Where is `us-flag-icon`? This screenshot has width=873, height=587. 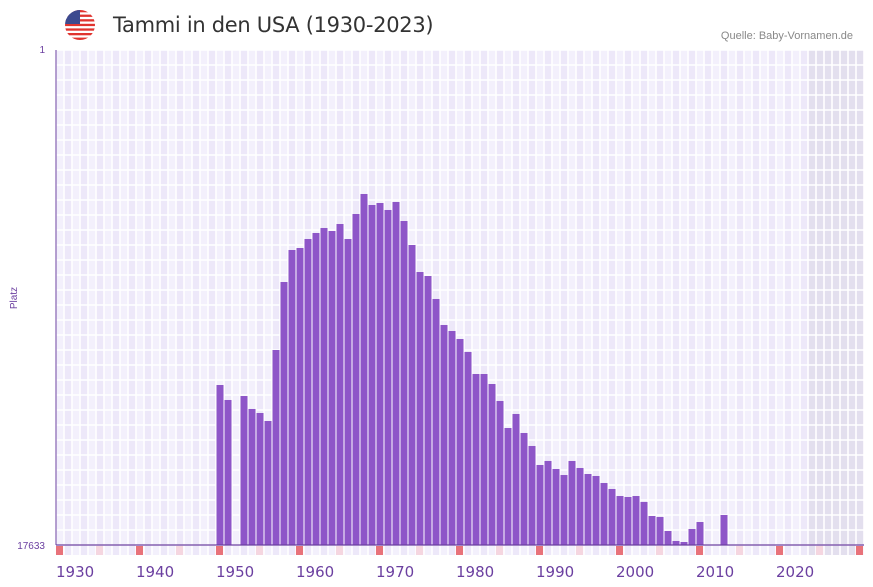 us-flag-icon is located at coordinates (80, 25).